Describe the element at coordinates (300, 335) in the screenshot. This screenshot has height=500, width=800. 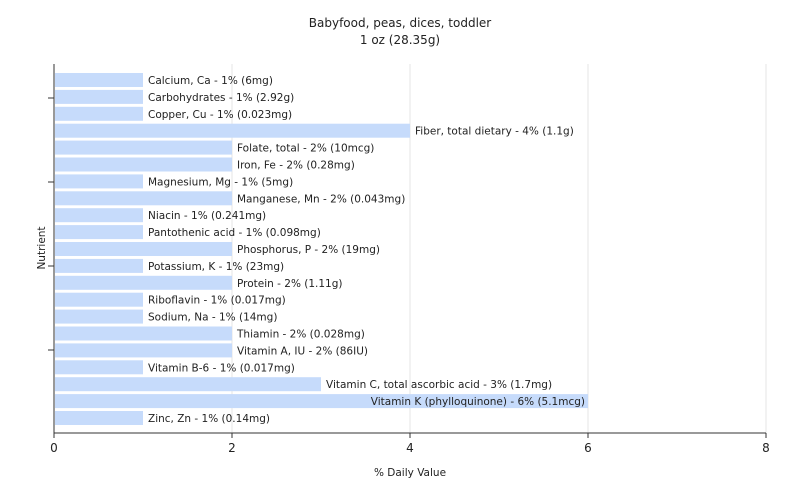
I see `bar-label-15: Thiamin - 2% (0.028mg)` at that location.